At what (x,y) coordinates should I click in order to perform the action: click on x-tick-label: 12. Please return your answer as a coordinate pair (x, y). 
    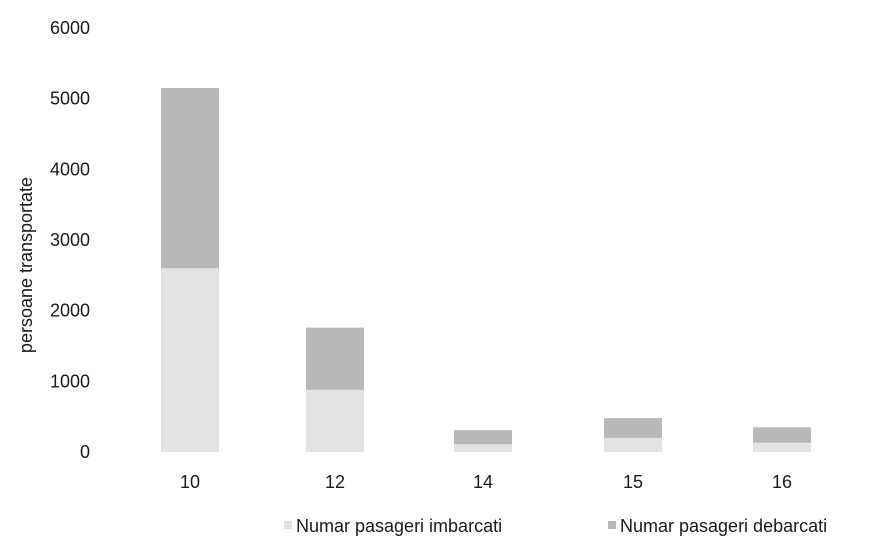
    Looking at the image, I should click on (335, 482).